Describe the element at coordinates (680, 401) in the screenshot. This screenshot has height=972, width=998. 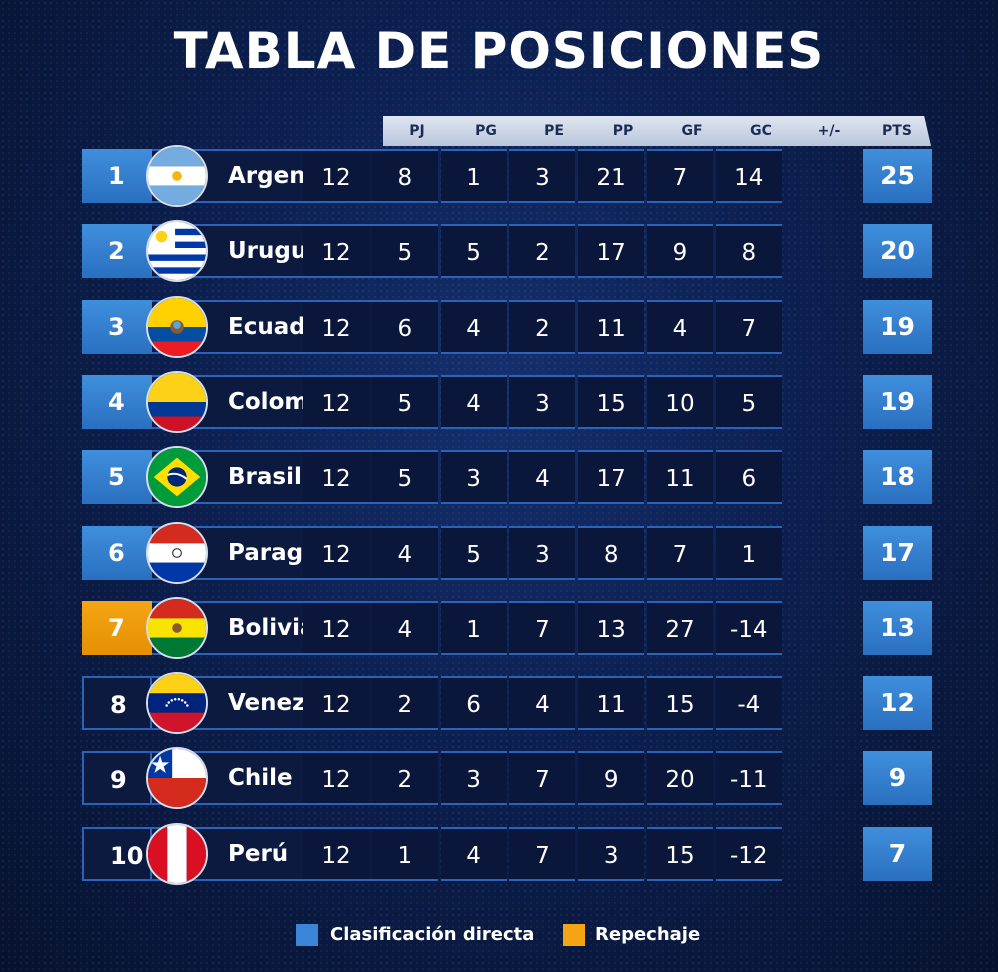
I see `stat-gc: 10` at that location.